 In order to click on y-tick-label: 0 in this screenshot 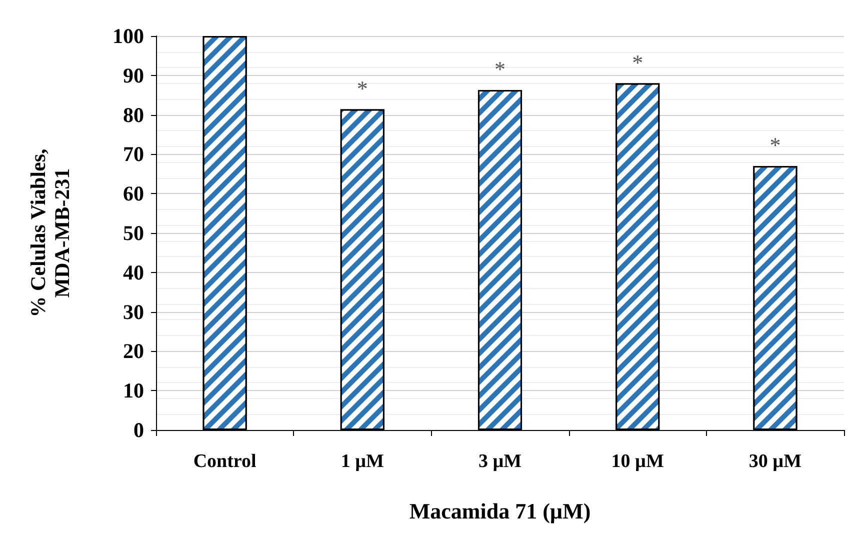, I will do `click(139, 430)`.